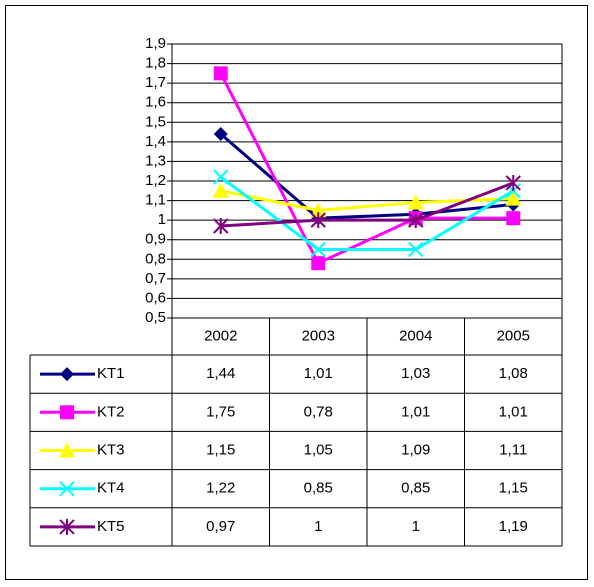  Describe the element at coordinates (318, 411) in the screenshot. I see `table-cell: 0,78` at that location.